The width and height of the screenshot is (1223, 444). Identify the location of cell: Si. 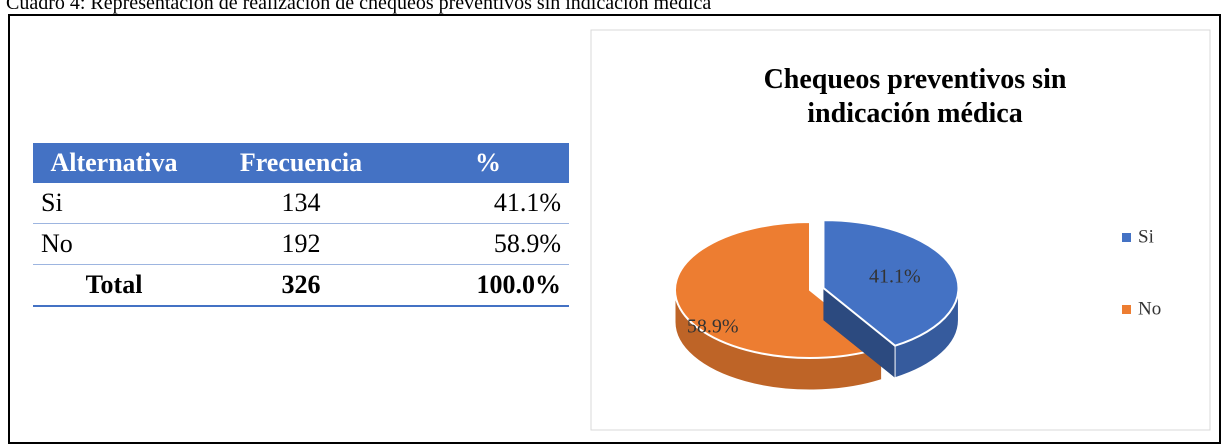
(114, 203).